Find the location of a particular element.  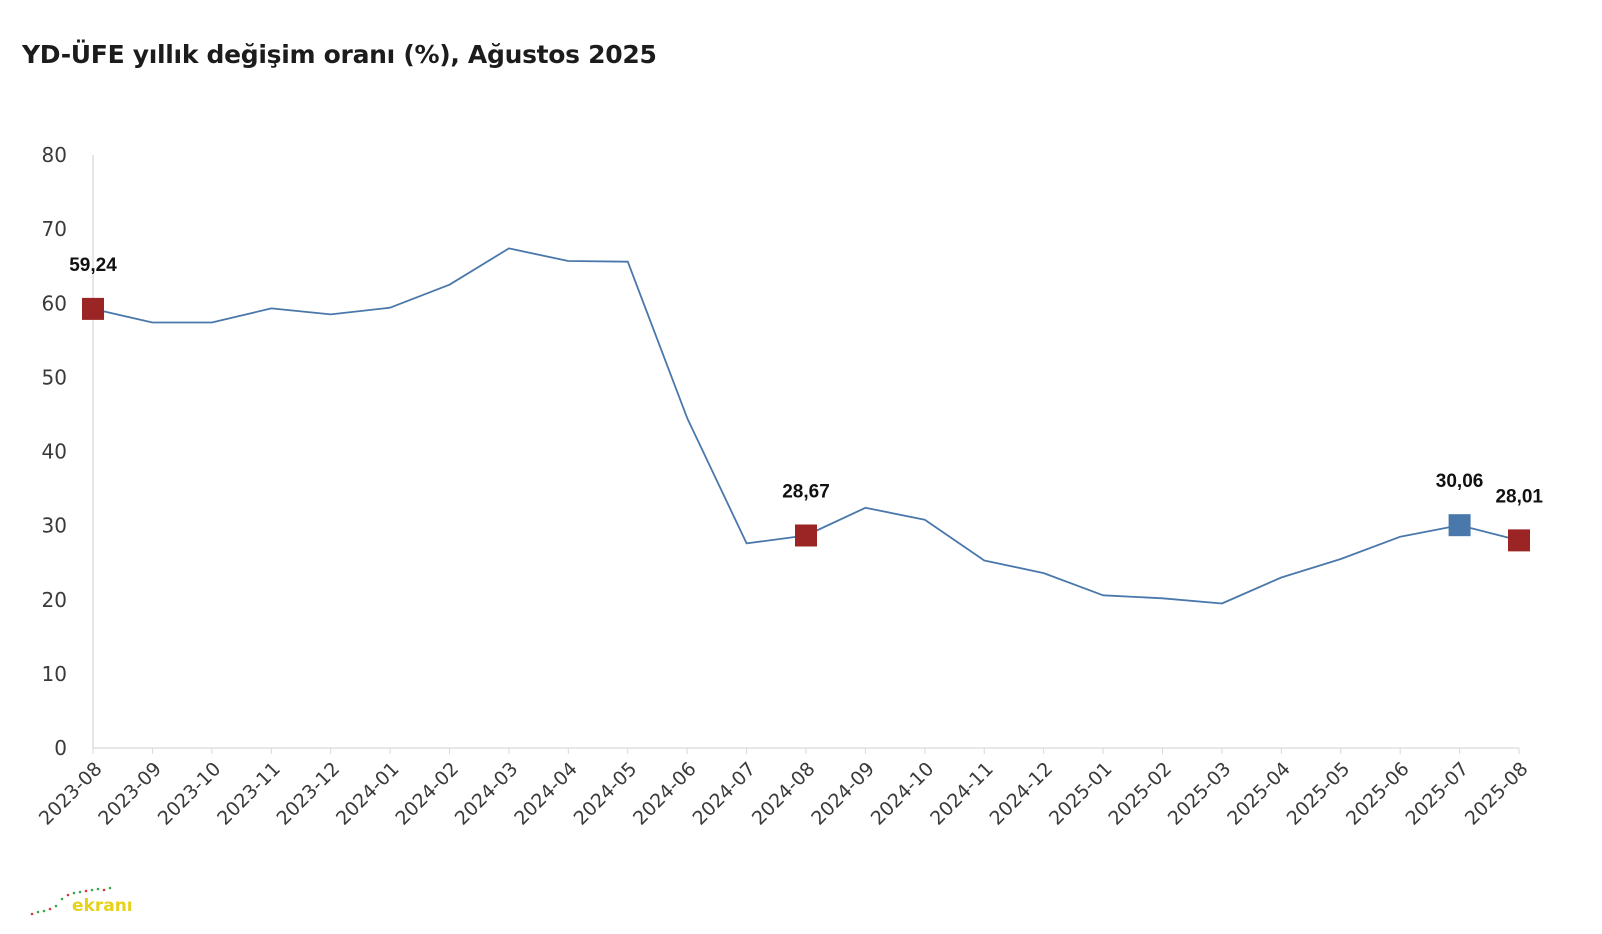

x-tick-label: 2024-04 is located at coordinates (546, 794).